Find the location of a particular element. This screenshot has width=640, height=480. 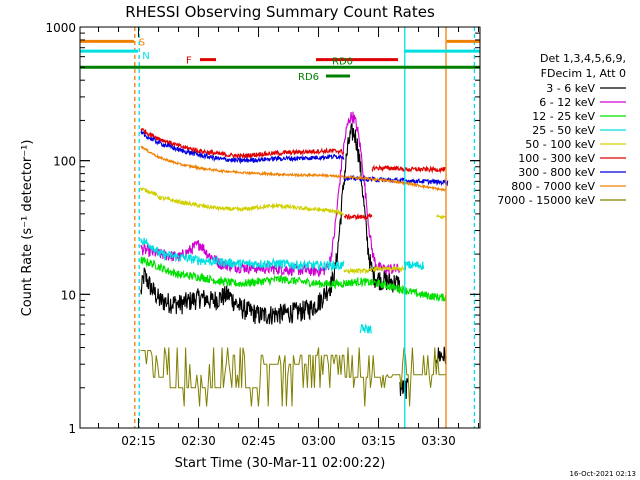

series-line-25-50kev-late is located at coordinates (414, 266).